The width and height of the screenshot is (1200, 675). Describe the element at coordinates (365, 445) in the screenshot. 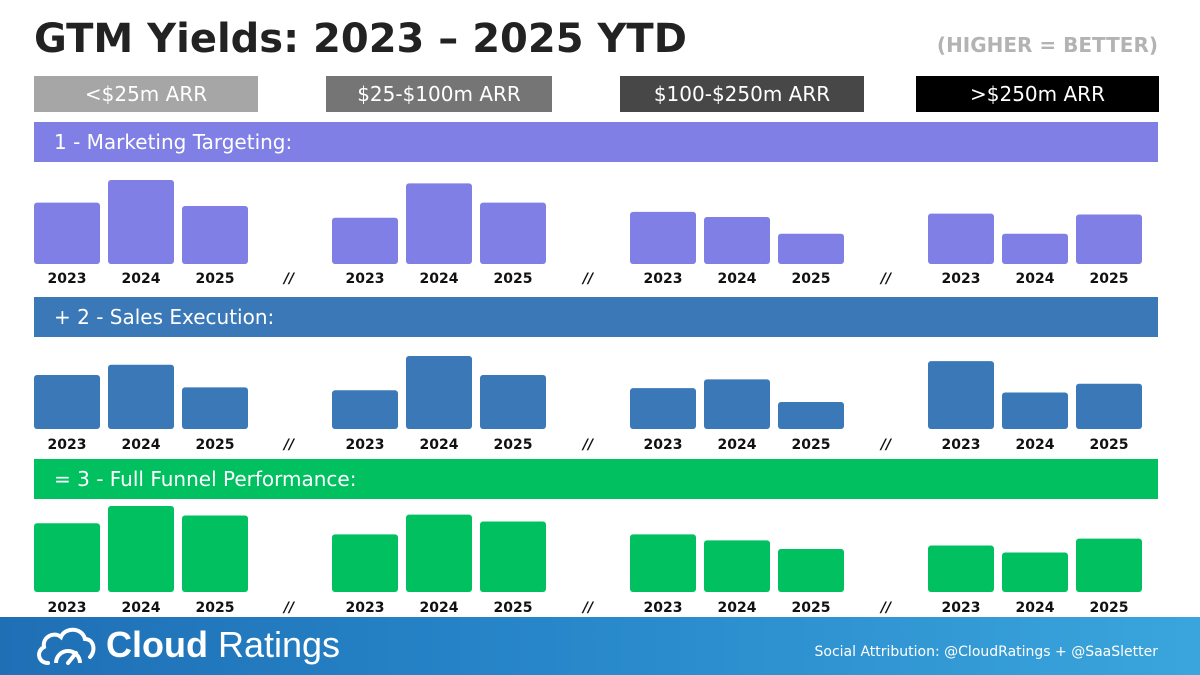

I see `tick-label-r2-g2-2023: 2023` at that location.